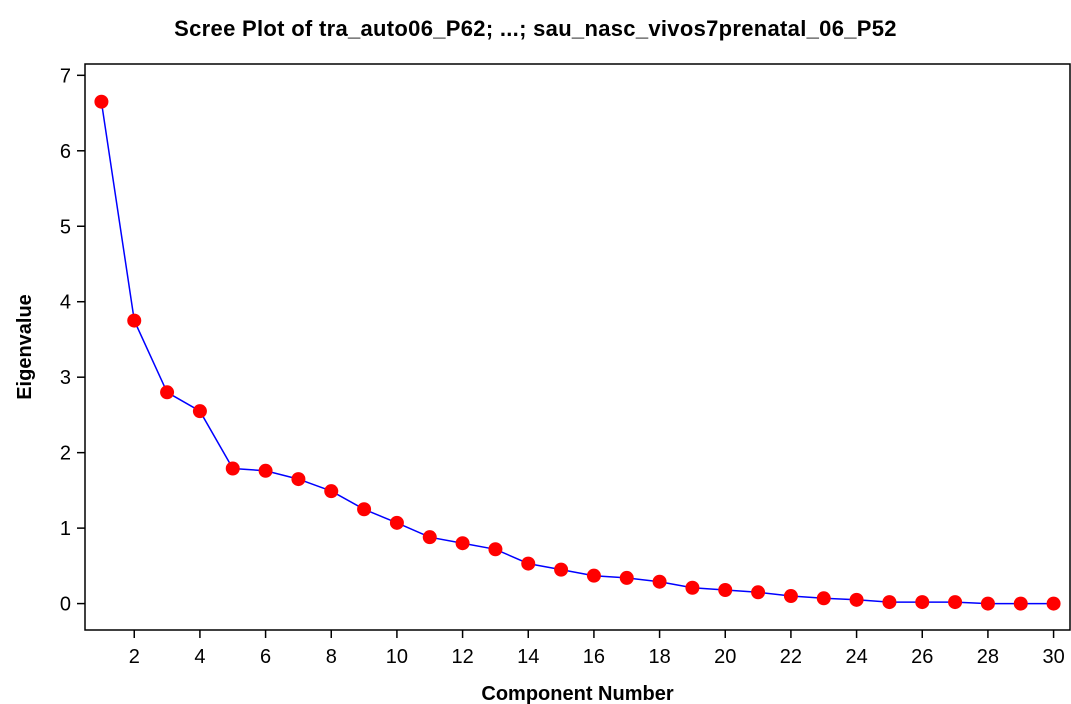  Describe the element at coordinates (265, 657) in the screenshot. I see `x-tick-label: 6` at that location.